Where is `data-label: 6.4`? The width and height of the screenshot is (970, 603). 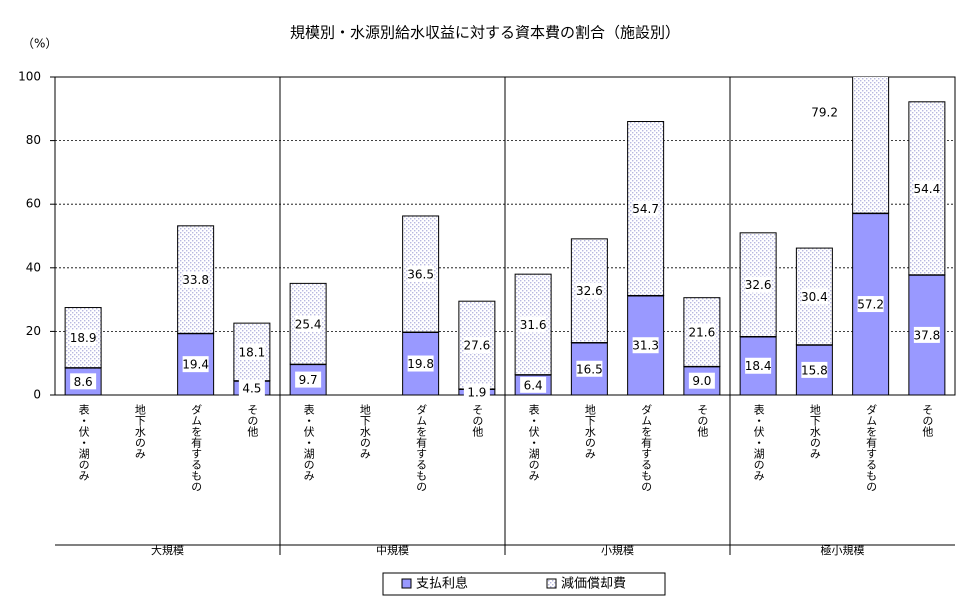 data-label: 6.4 is located at coordinates (533, 385).